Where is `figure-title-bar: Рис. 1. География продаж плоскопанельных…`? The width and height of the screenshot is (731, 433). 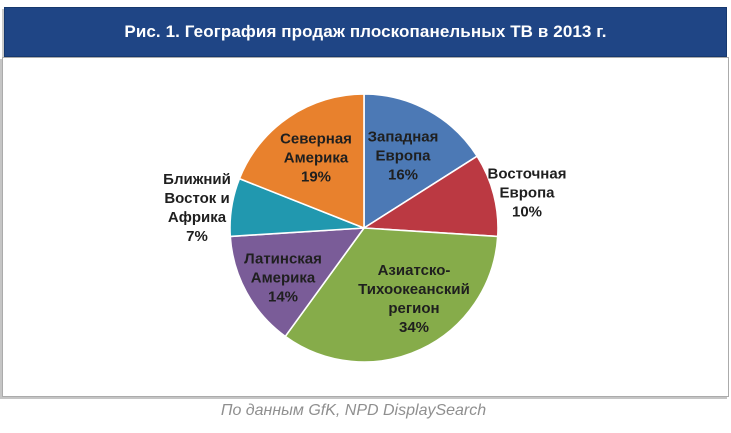
figure-title-bar: Рис. 1. География продаж плоскопанельных… is located at coordinates (365, 32).